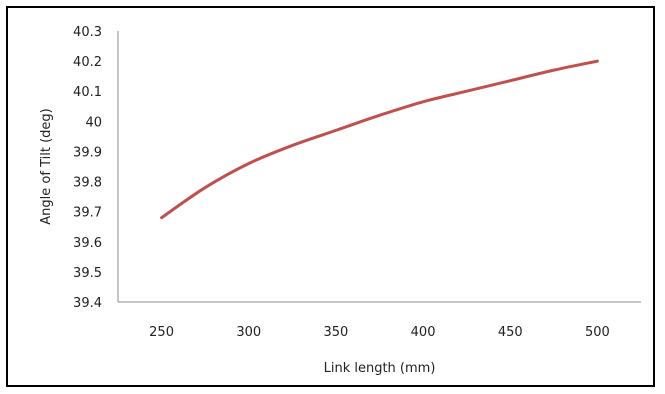  Describe the element at coordinates (510, 332) in the screenshot. I see `x-tick-label: 450` at that location.